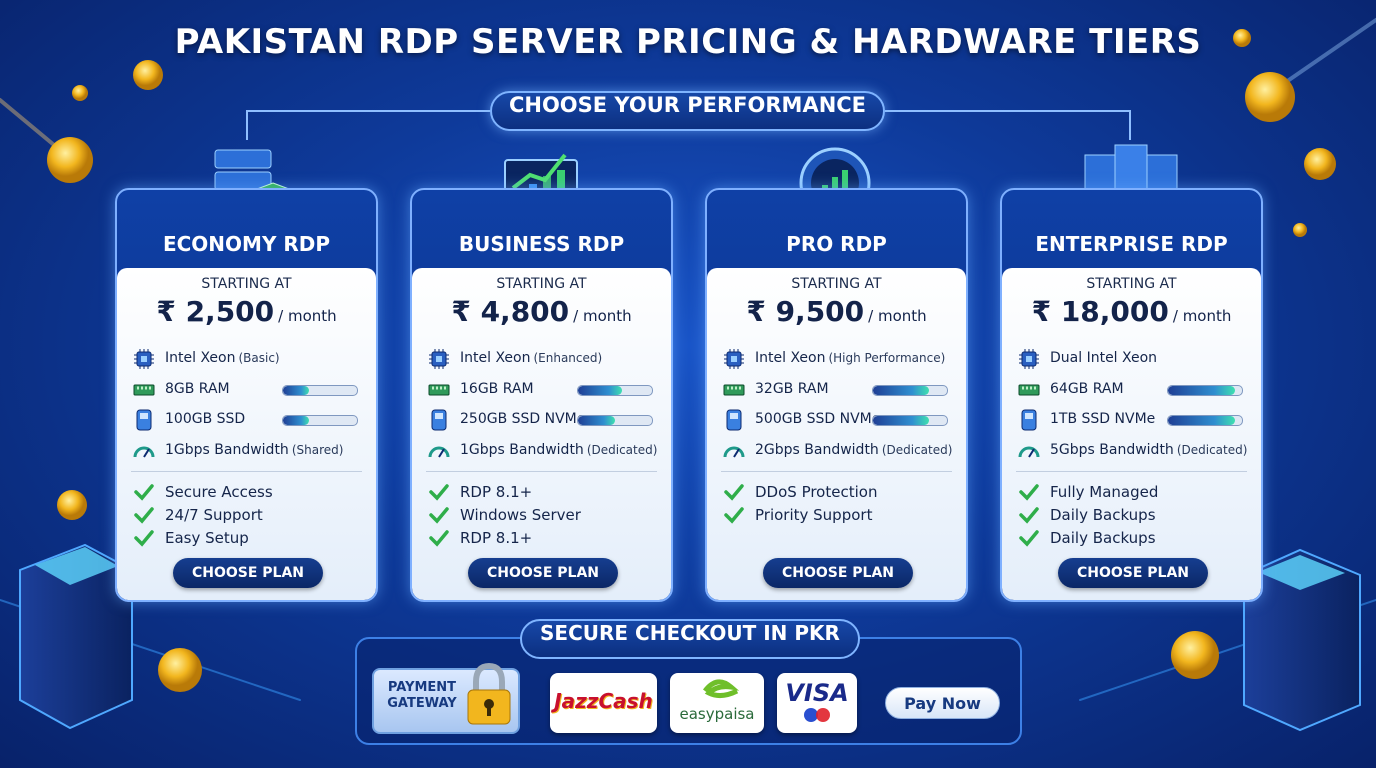 The width and height of the screenshot is (1376, 768). Describe the element at coordinates (817, 449) in the screenshot. I see `spec-name: 2Gbps Bandwidth` at that location.